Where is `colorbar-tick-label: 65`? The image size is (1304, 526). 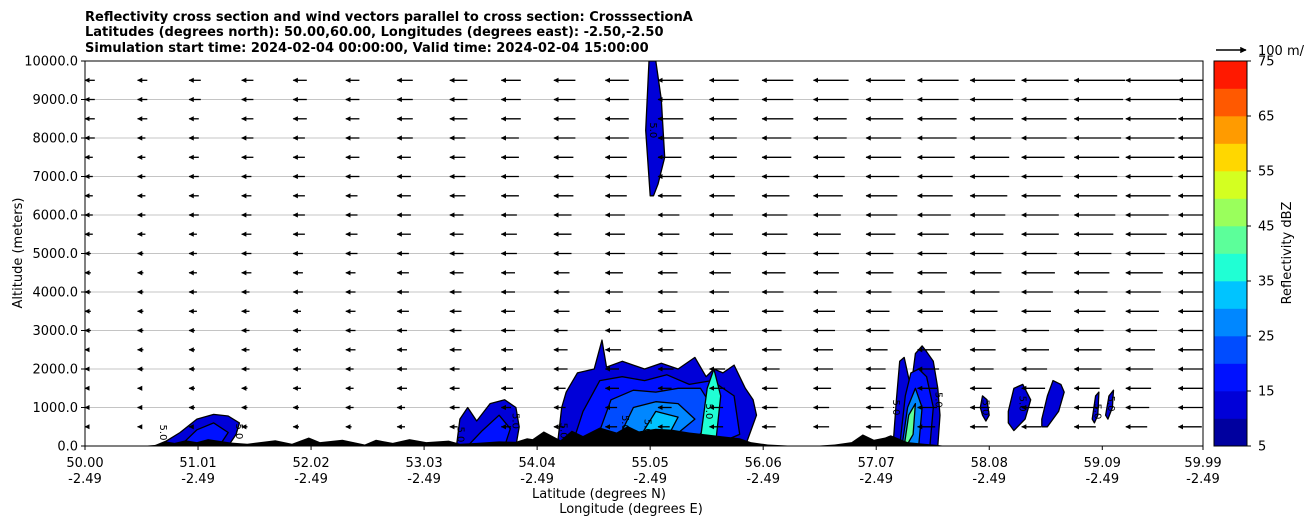 colorbar-tick-label: 65 is located at coordinates (1266, 117).